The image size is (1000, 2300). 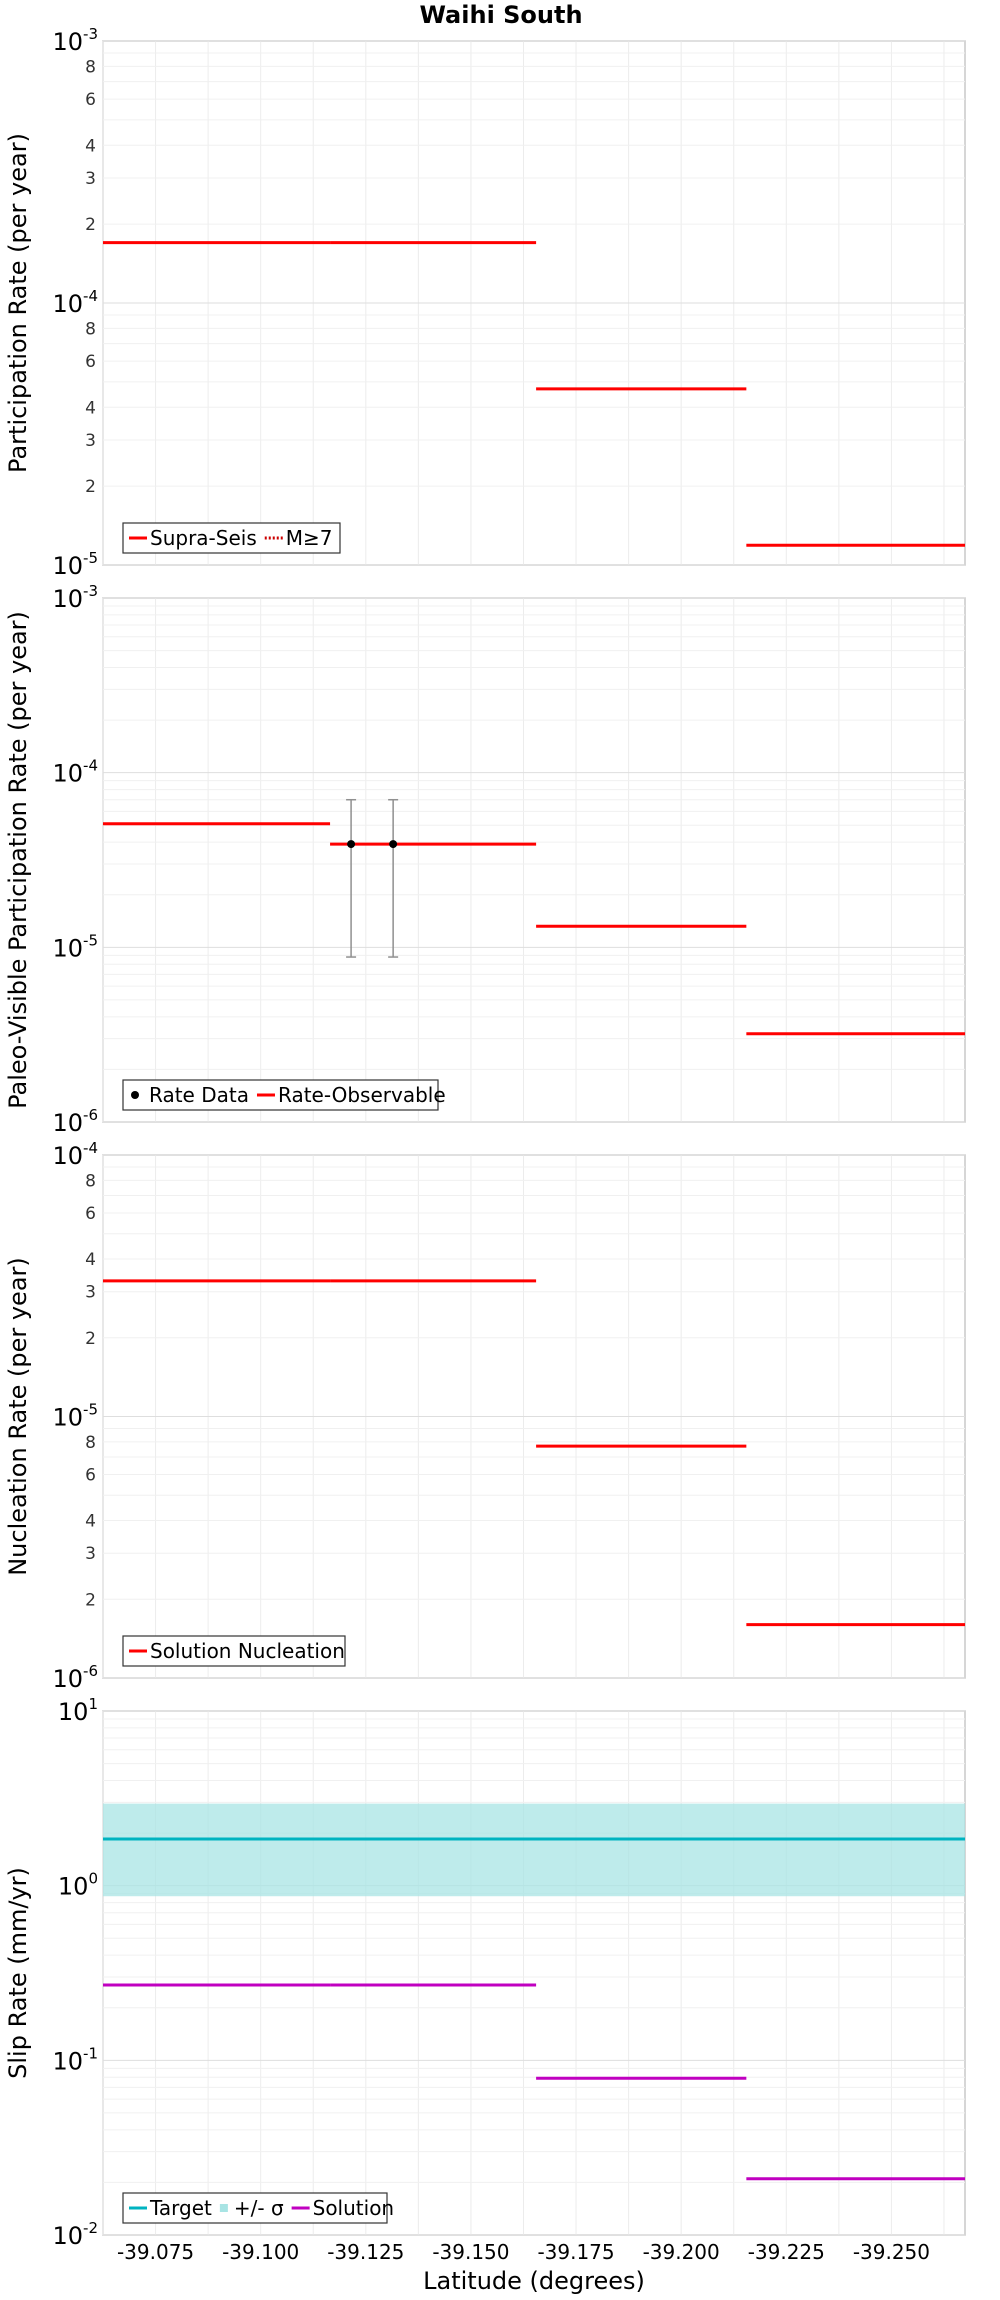 I want to click on legend-label: Supra-Seis, so click(x=203, y=538).